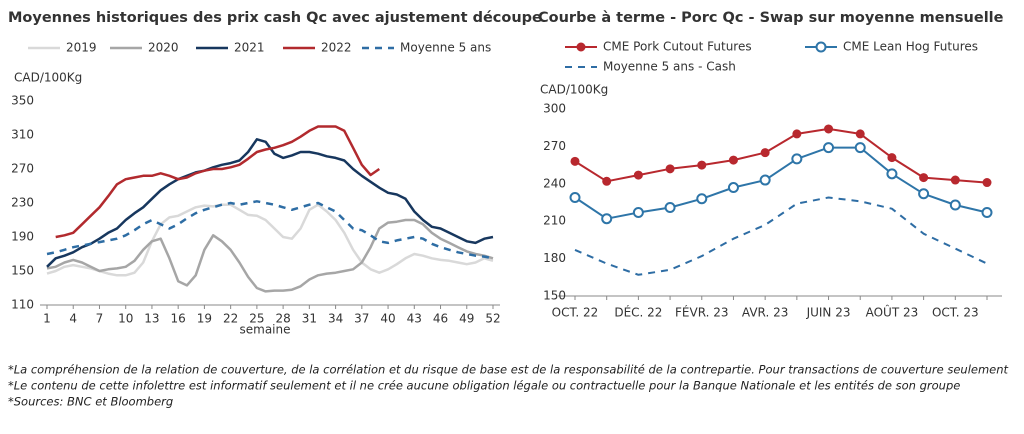  I want to click on x-tick-label: 31, so click(309, 319).